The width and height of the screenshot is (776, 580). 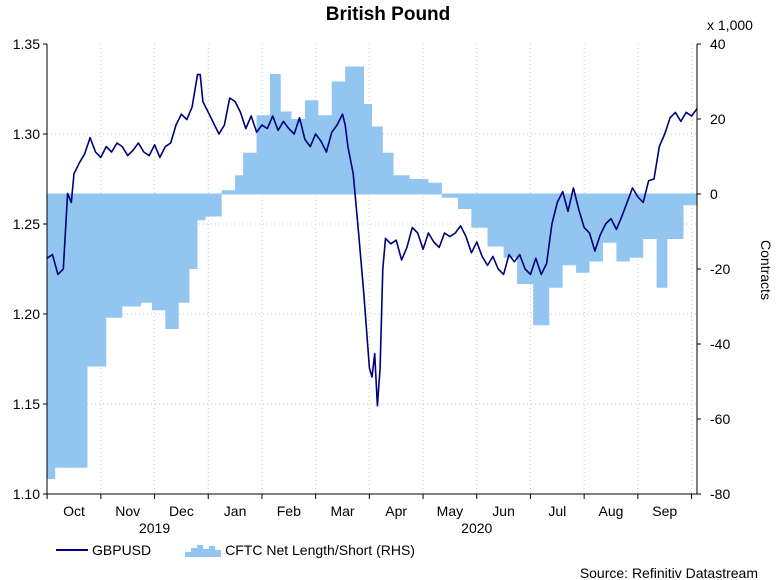 What do you see at coordinates (668, 572) in the screenshot?
I see `source-note: Source: Refinitiv Datastream` at bounding box center [668, 572].